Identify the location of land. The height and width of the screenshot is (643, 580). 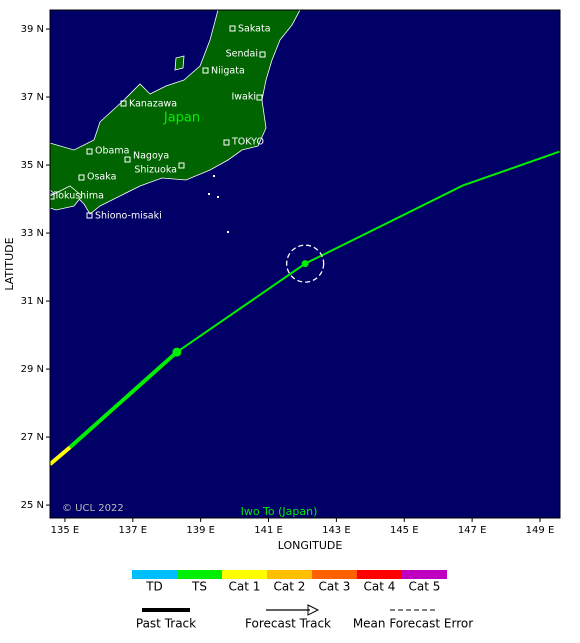
(175, 112).